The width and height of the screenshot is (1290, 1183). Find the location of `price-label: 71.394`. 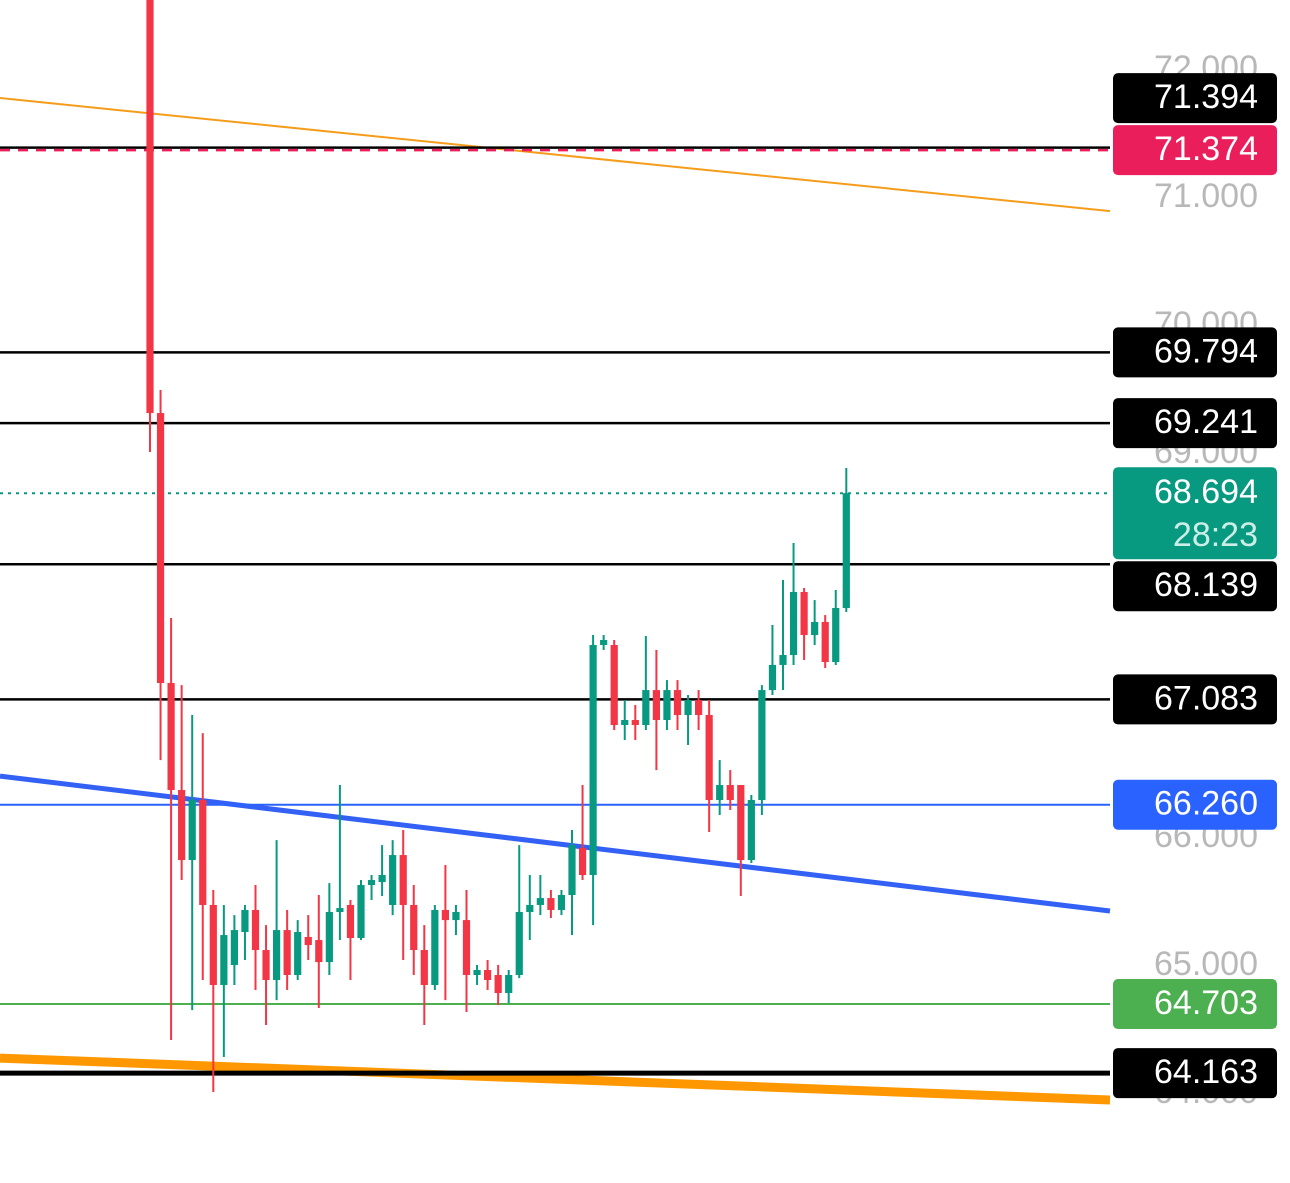

price-label: 71.394 is located at coordinates (1206, 97).